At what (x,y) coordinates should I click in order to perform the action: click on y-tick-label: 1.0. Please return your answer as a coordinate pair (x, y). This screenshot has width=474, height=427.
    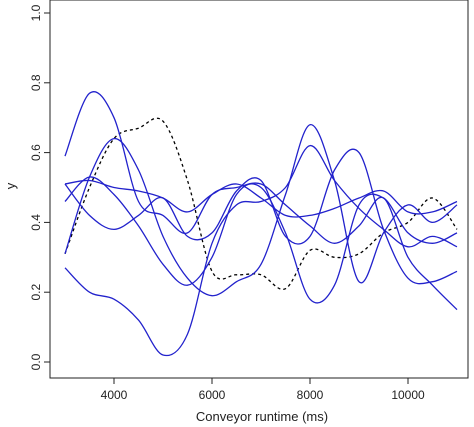
    Looking at the image, I should click on (36, 12).